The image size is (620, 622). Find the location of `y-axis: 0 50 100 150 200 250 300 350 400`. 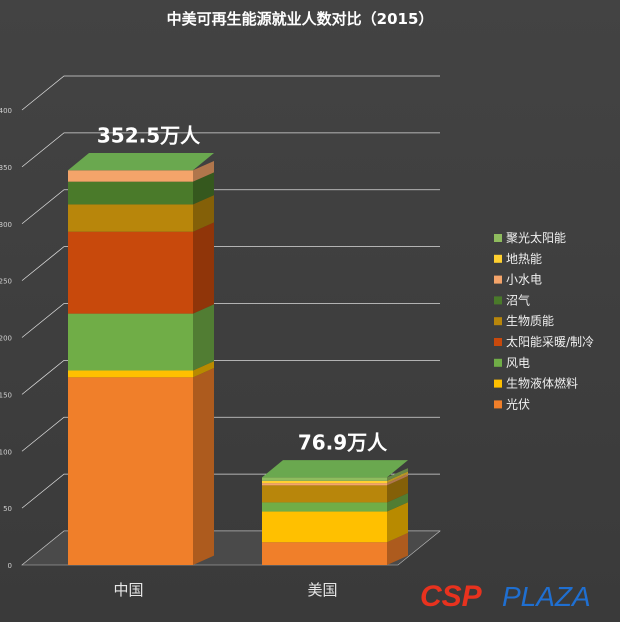

y-axis: 0 50 100 150 200 250 300 350 400 is located at coordinates (6, 338).